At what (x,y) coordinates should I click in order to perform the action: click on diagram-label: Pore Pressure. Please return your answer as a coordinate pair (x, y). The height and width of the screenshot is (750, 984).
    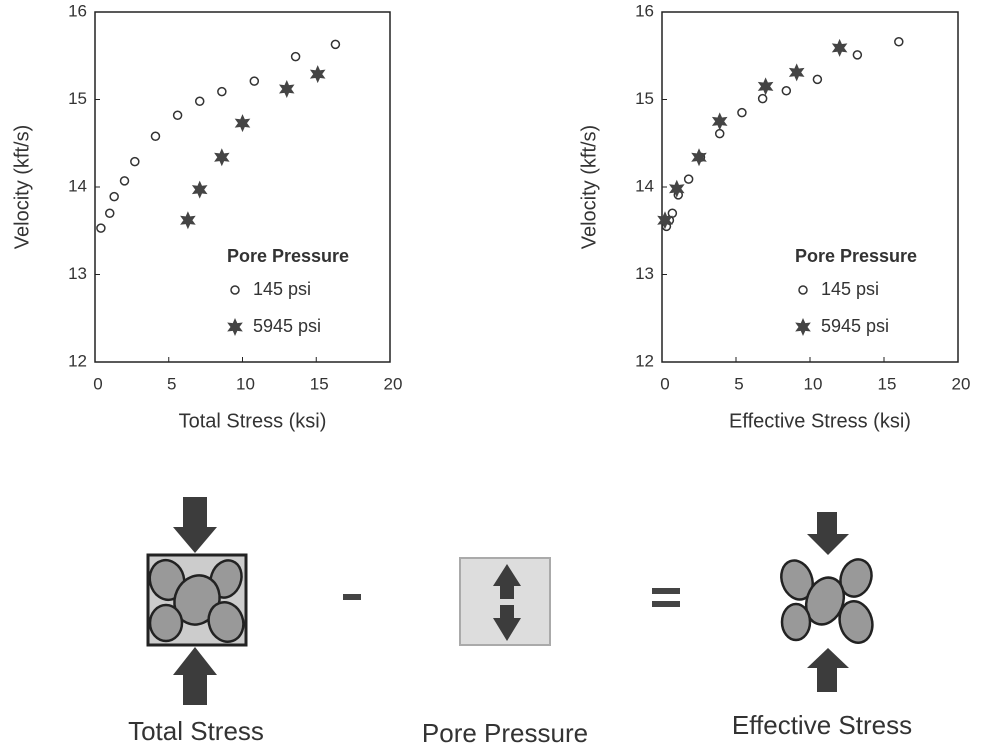
    Looking at the image, I should click on (505, 733).